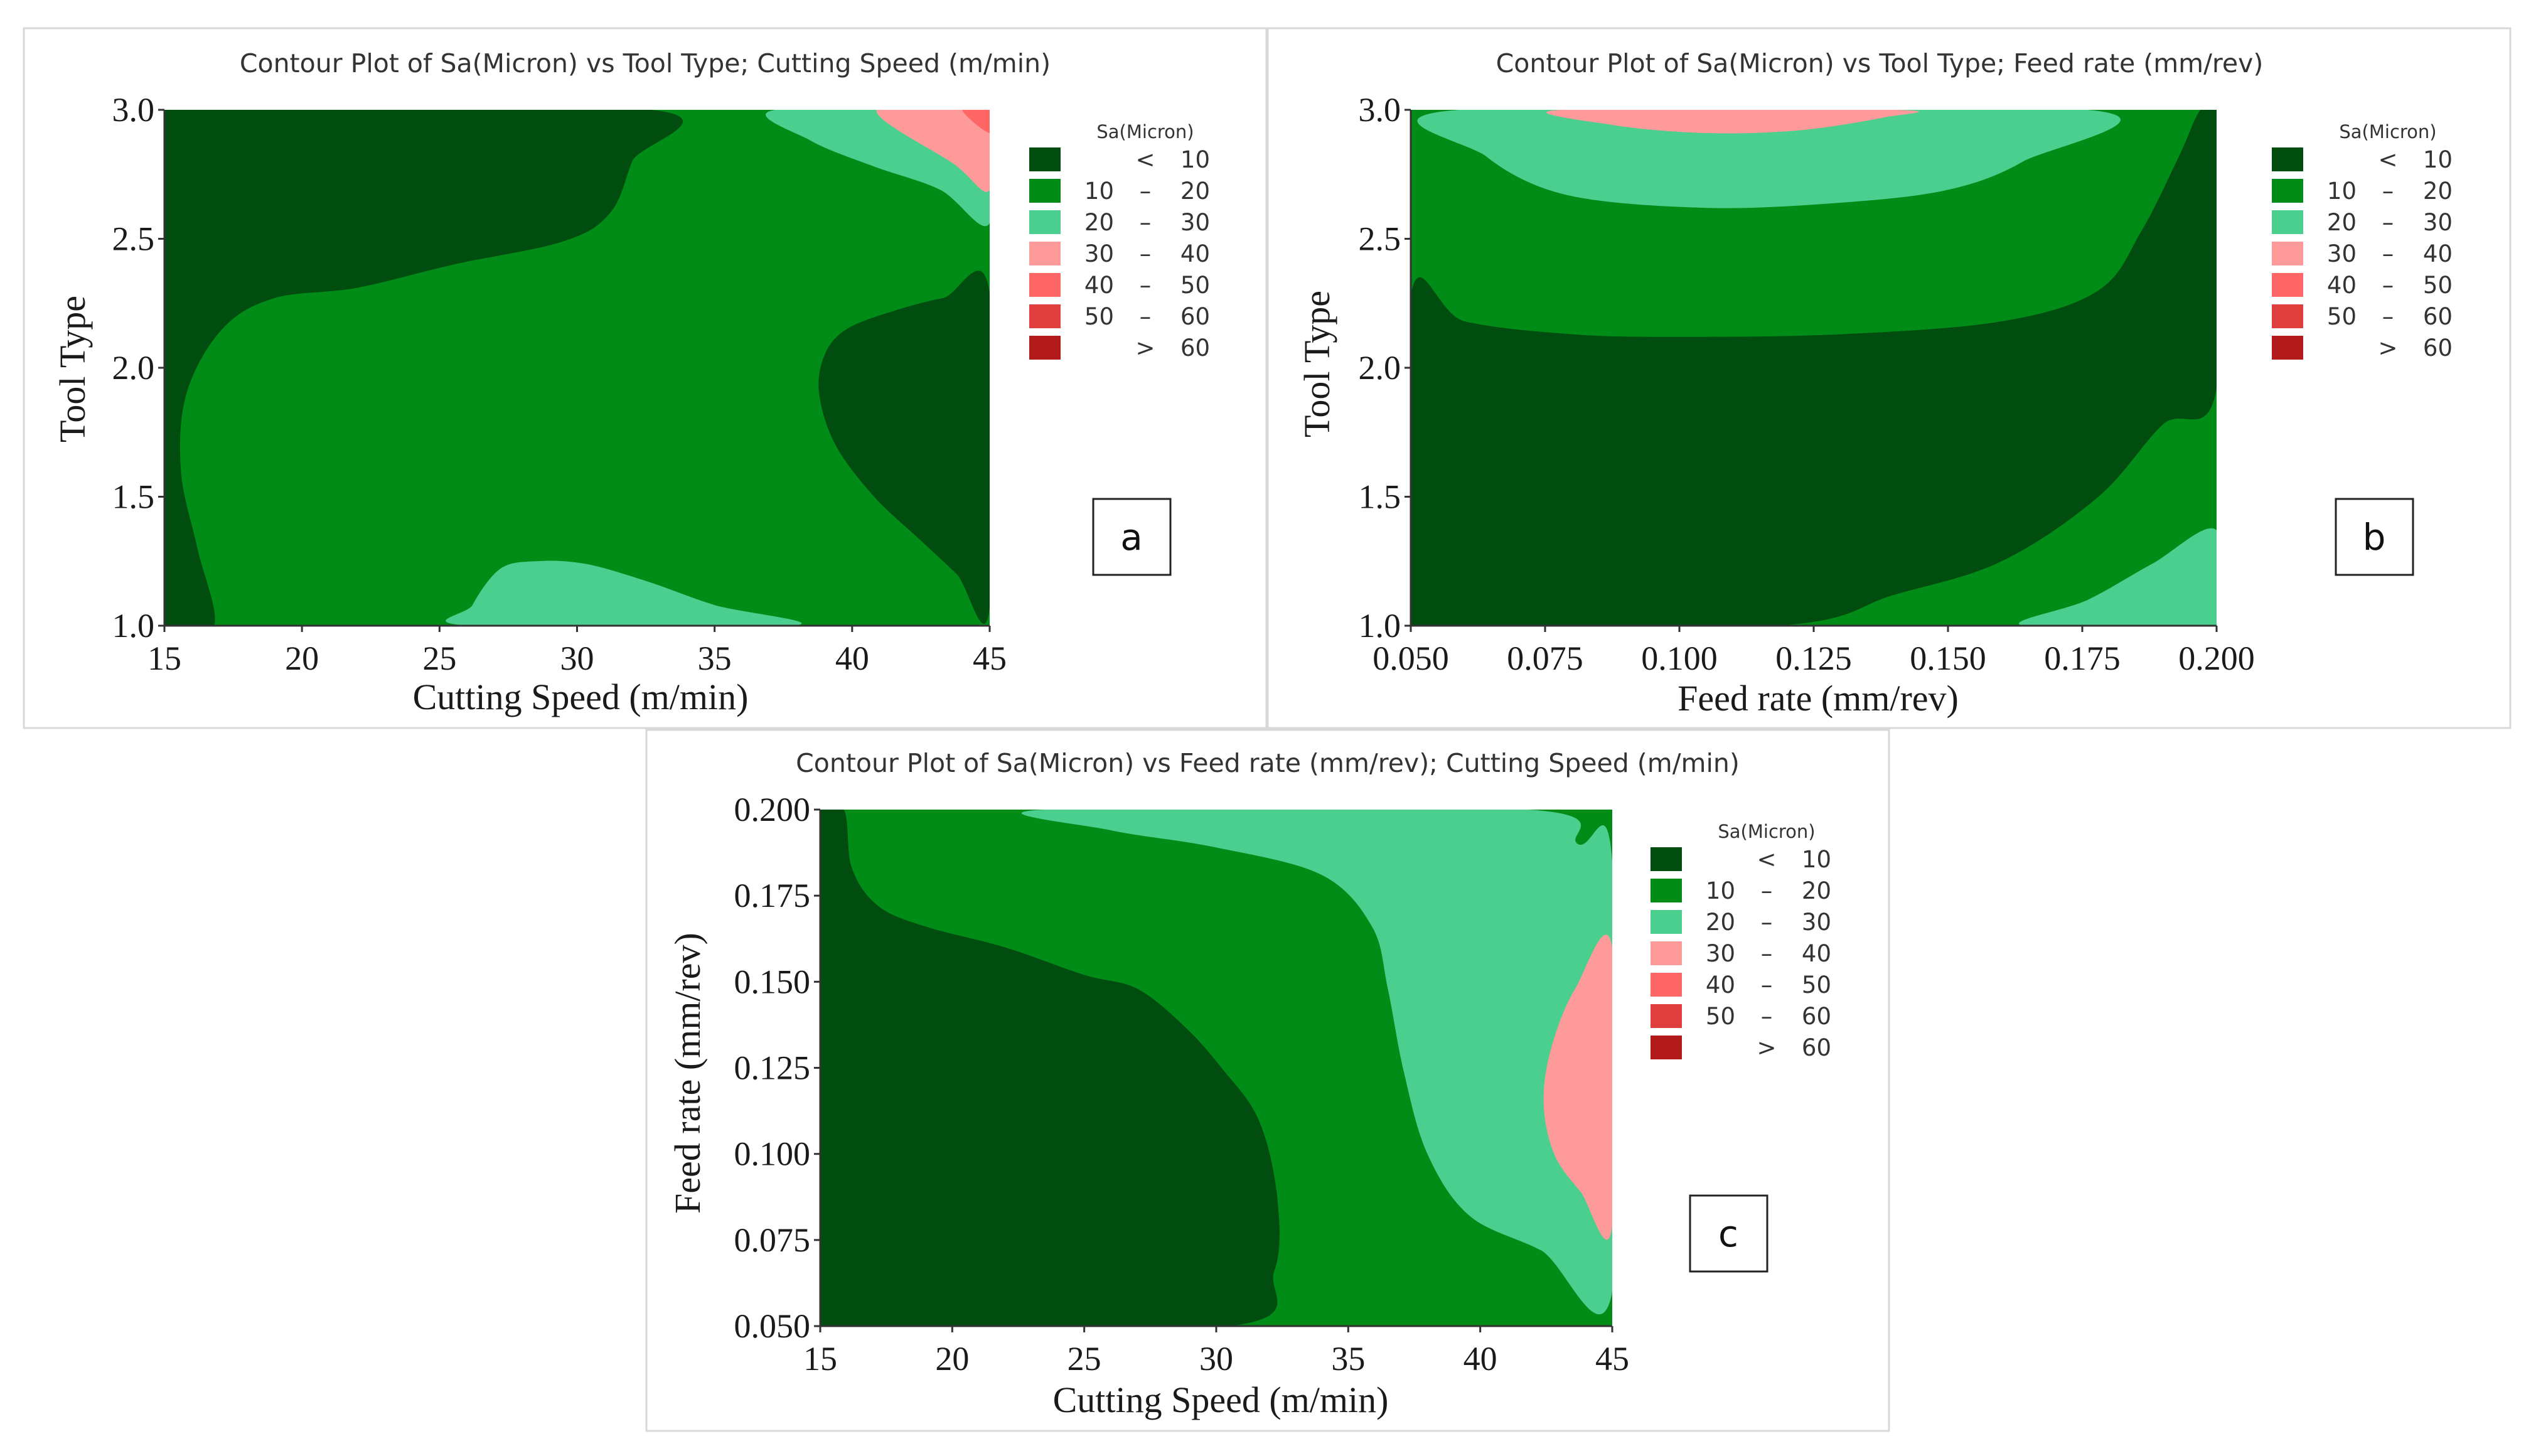 The height and width of the screenshot is (1456, 2531). Describe the element at coordinates (1099, 191) in the screenshot. I see `panel-a-legend-low: 10` at that location.